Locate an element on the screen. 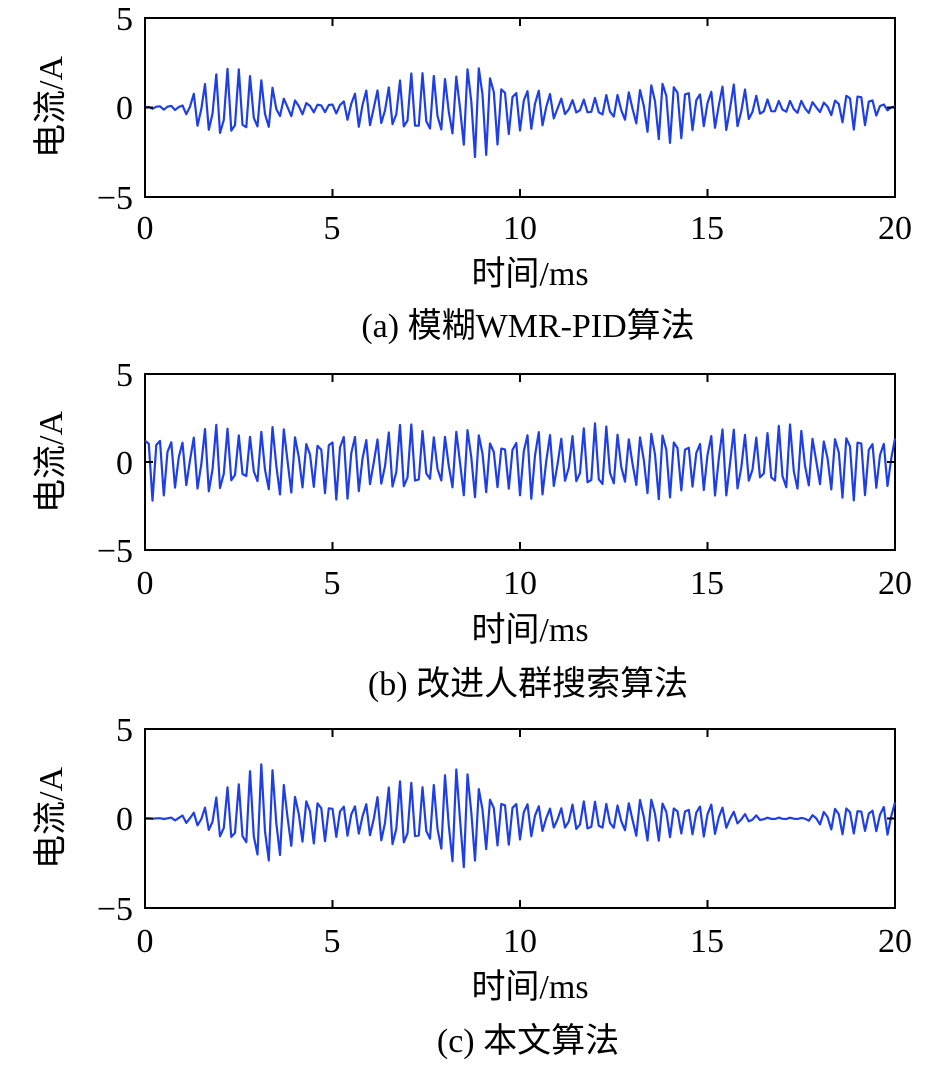 This screenshot has height=1067, width=945. panel-a-xtick-0: 0 is located at coordinates (145, 228).